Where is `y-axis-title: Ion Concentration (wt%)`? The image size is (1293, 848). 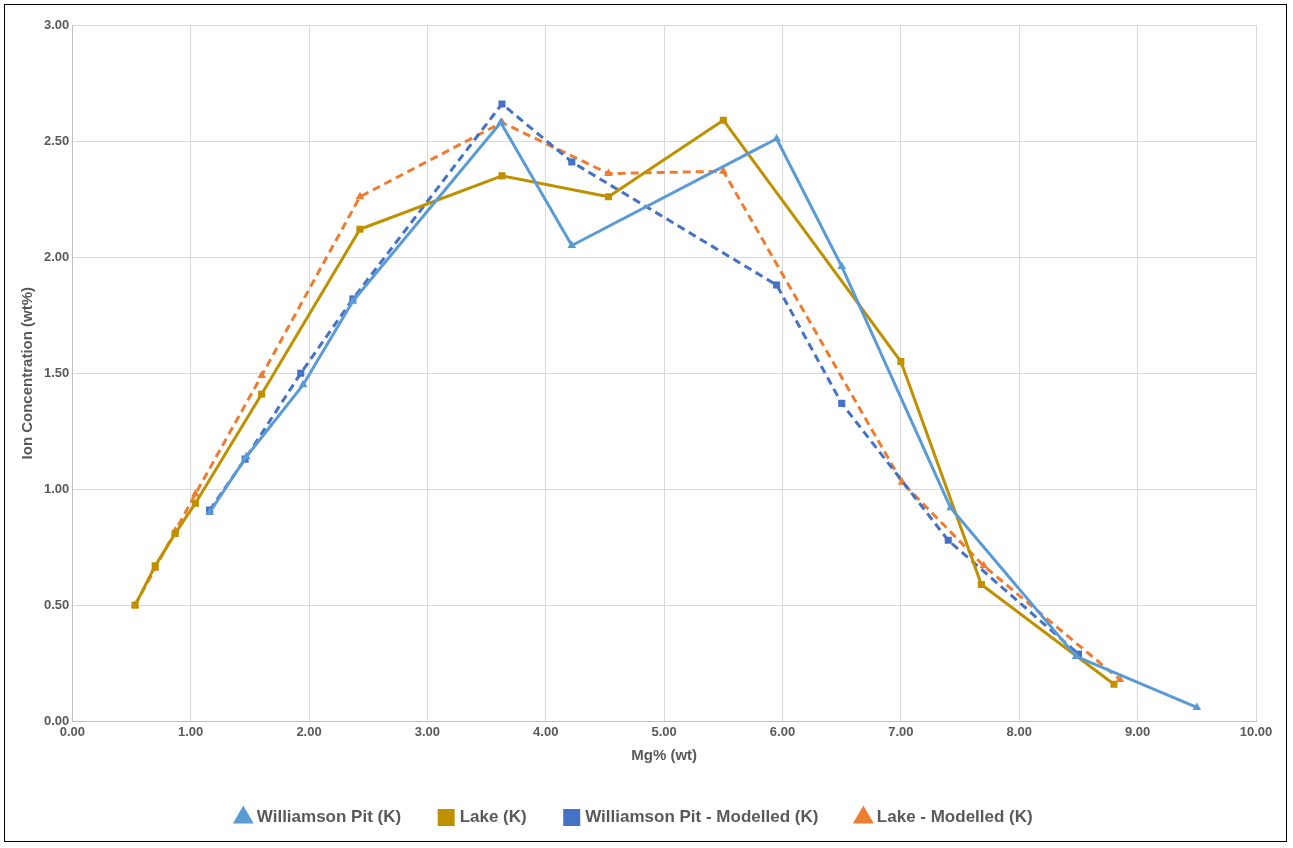
y-axis-title: Ion Concentration (wt%) is located at coordinates (27, 373).